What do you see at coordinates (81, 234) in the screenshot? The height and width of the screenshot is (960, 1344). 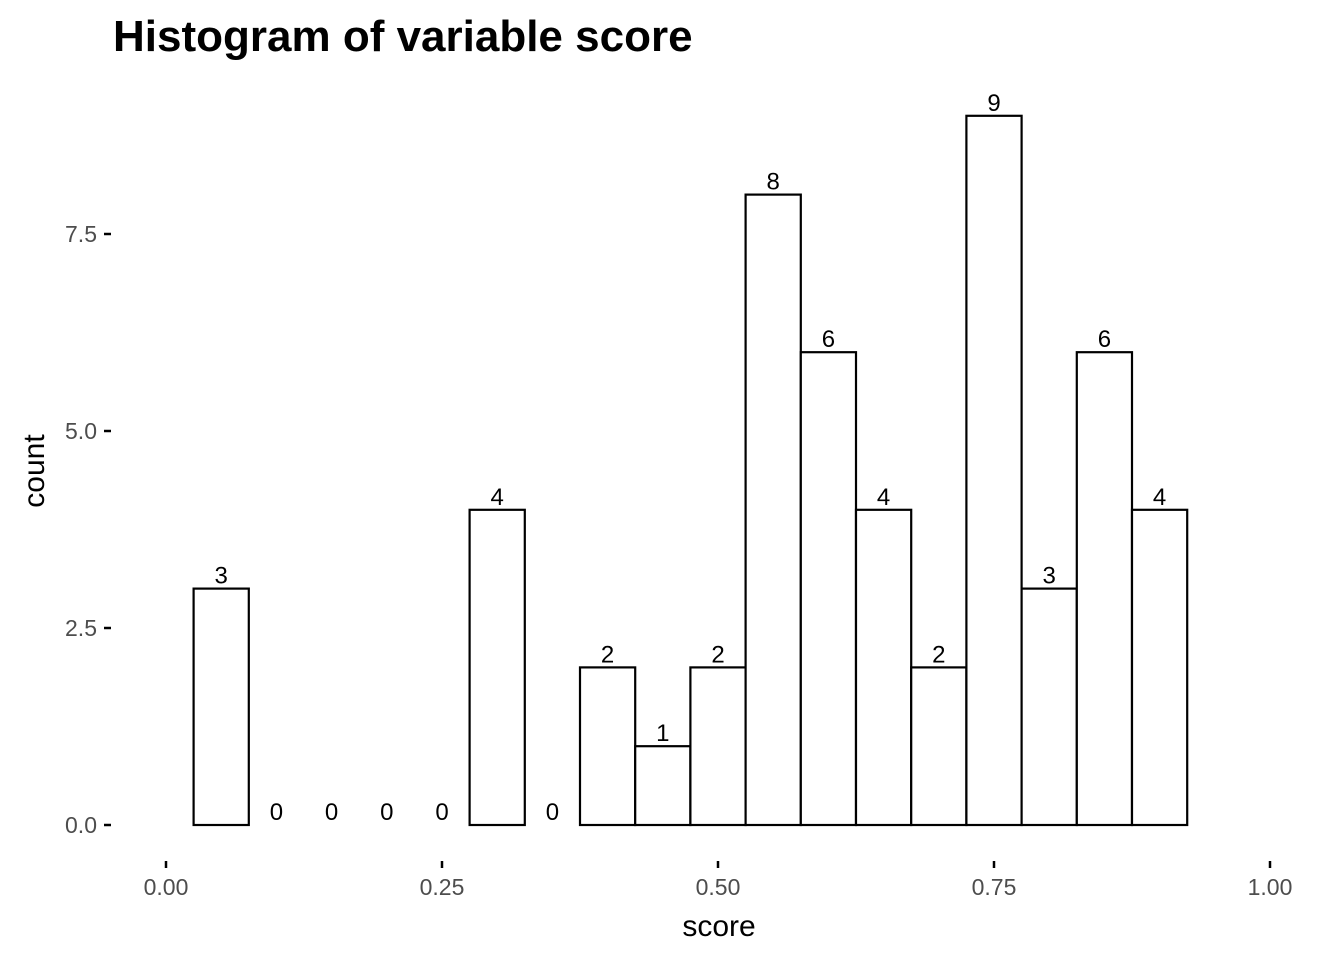 I see `y-tick-label: 7.5` at bounding box center [81, 234].